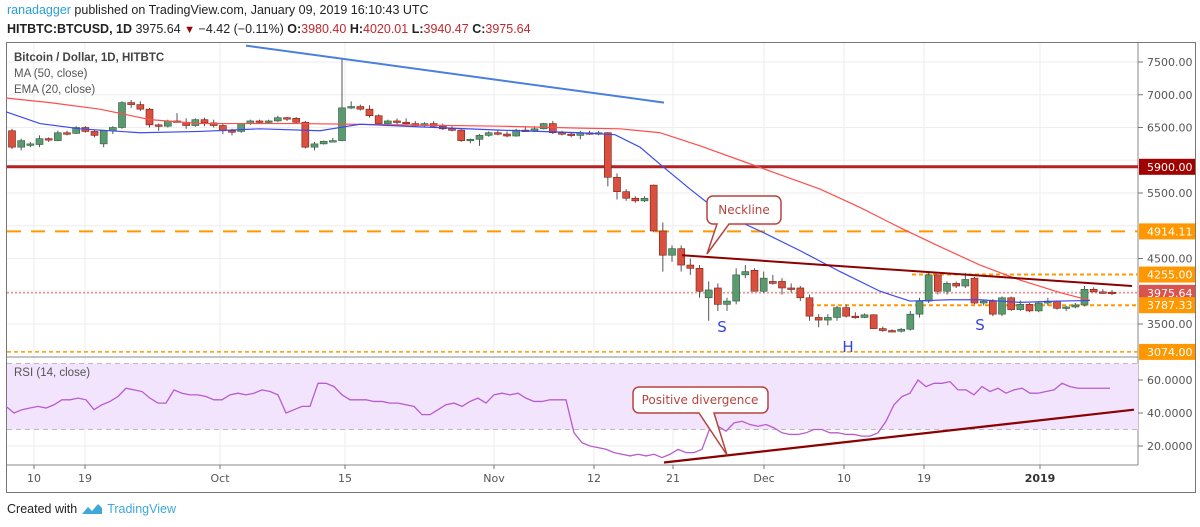  Describe the element at coordinates (386, 29) in the screenshot. I see `high-value: 4020.01` at that location.